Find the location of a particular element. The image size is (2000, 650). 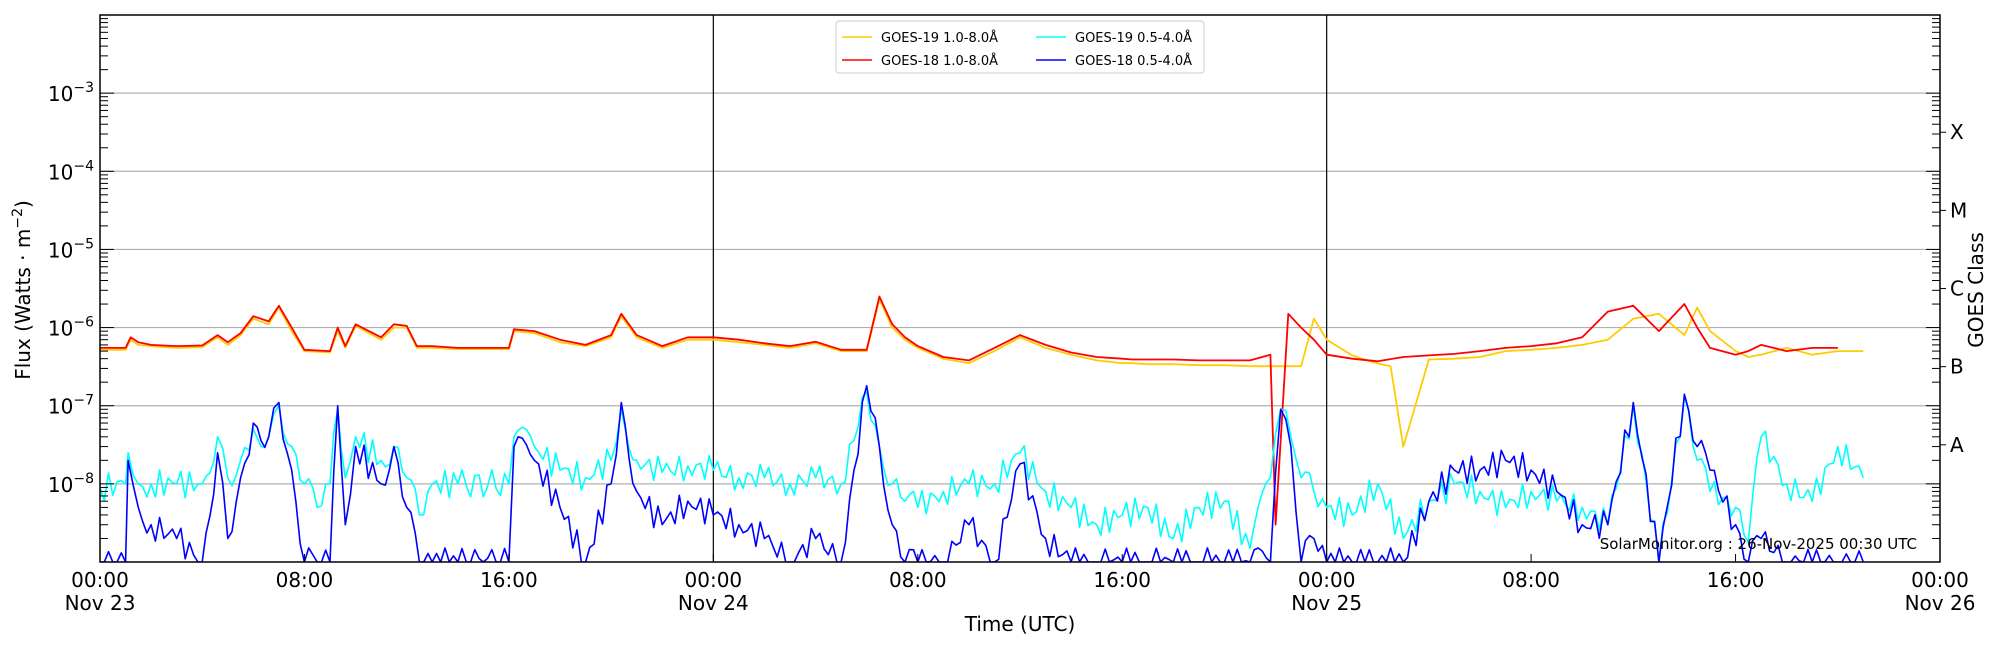

goes-class-label: A is located at coordinates (1957, 445).